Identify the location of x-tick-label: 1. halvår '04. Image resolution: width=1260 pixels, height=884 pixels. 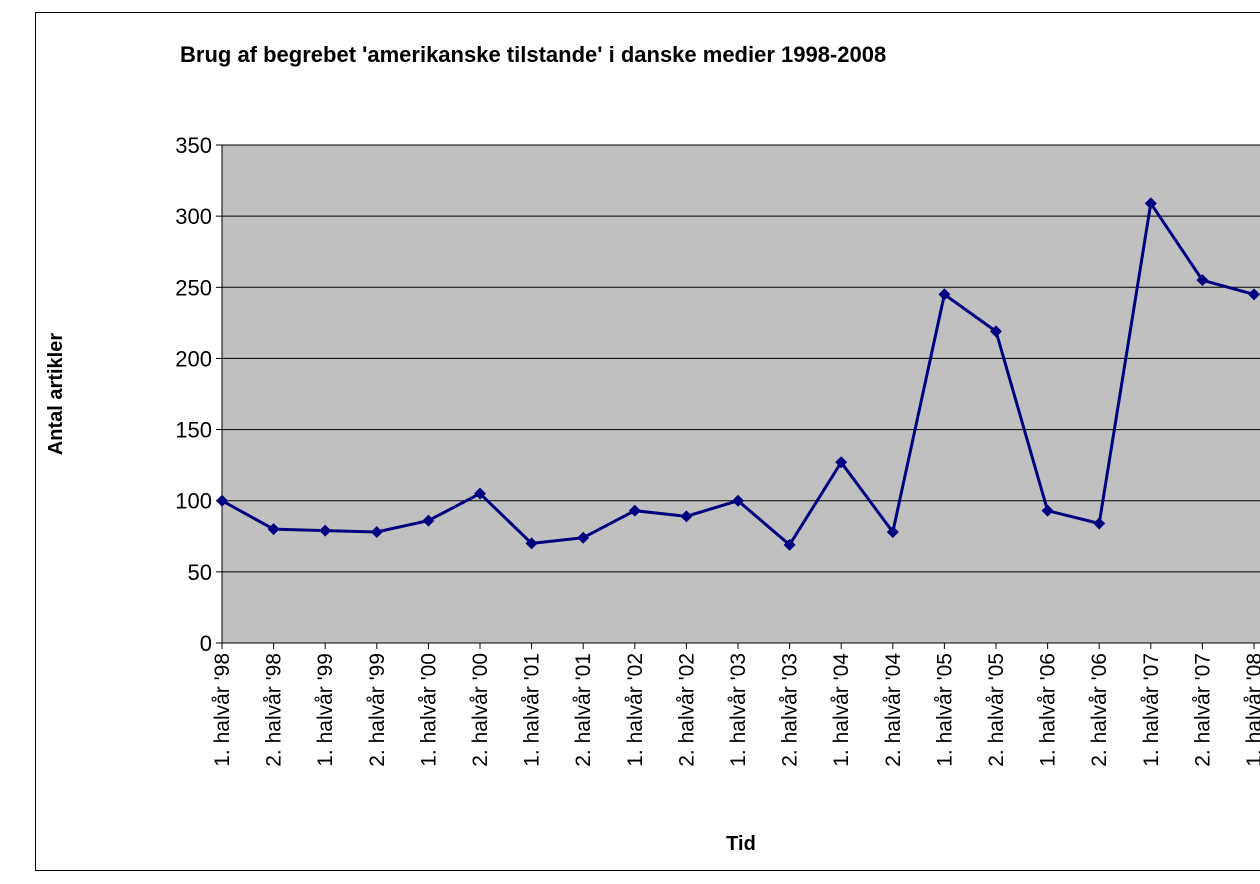
(841, 710).